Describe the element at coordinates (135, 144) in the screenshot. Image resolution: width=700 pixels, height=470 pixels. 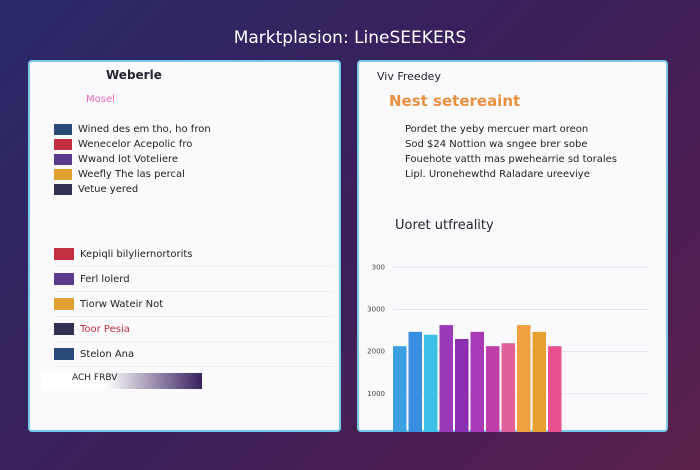
I see `item-text: Wenecelor Acepolic fro` at that location.